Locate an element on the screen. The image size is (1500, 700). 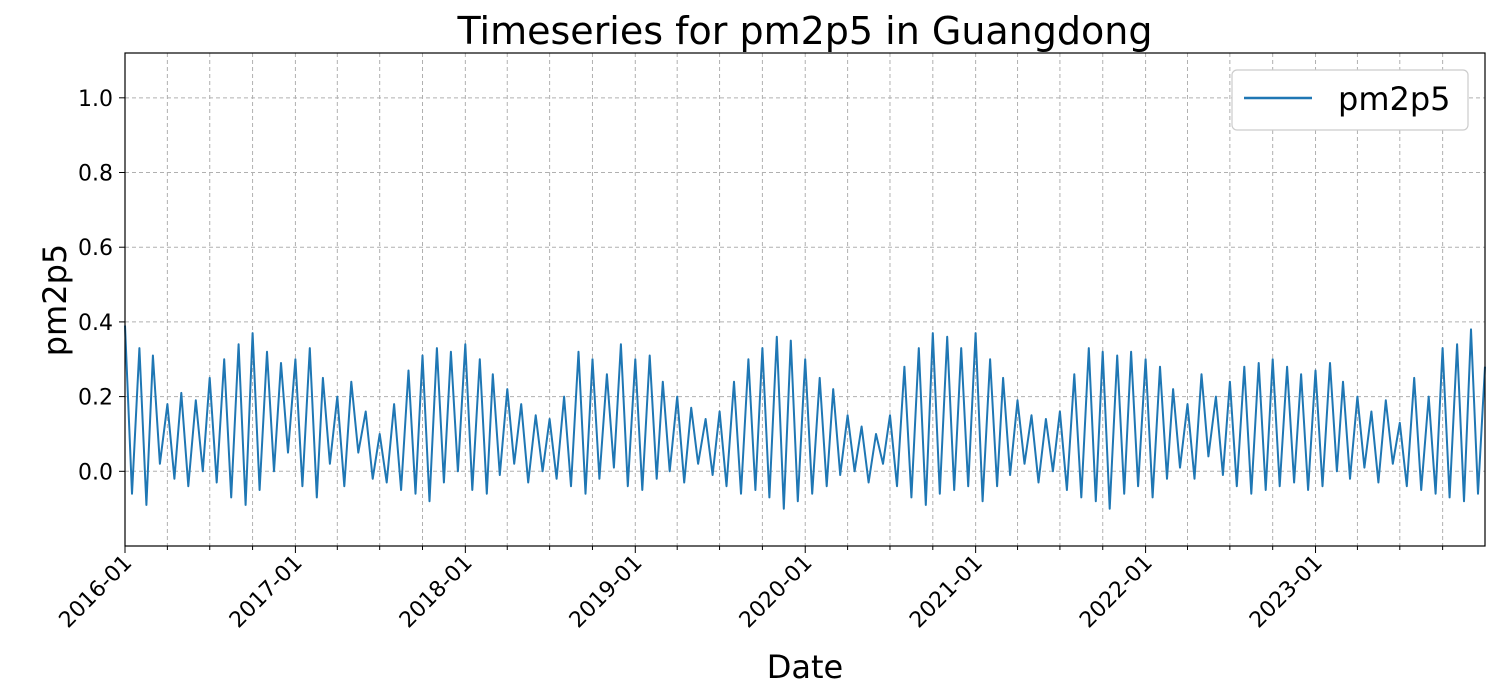
legend-box is located at coordinates (1350, 100).